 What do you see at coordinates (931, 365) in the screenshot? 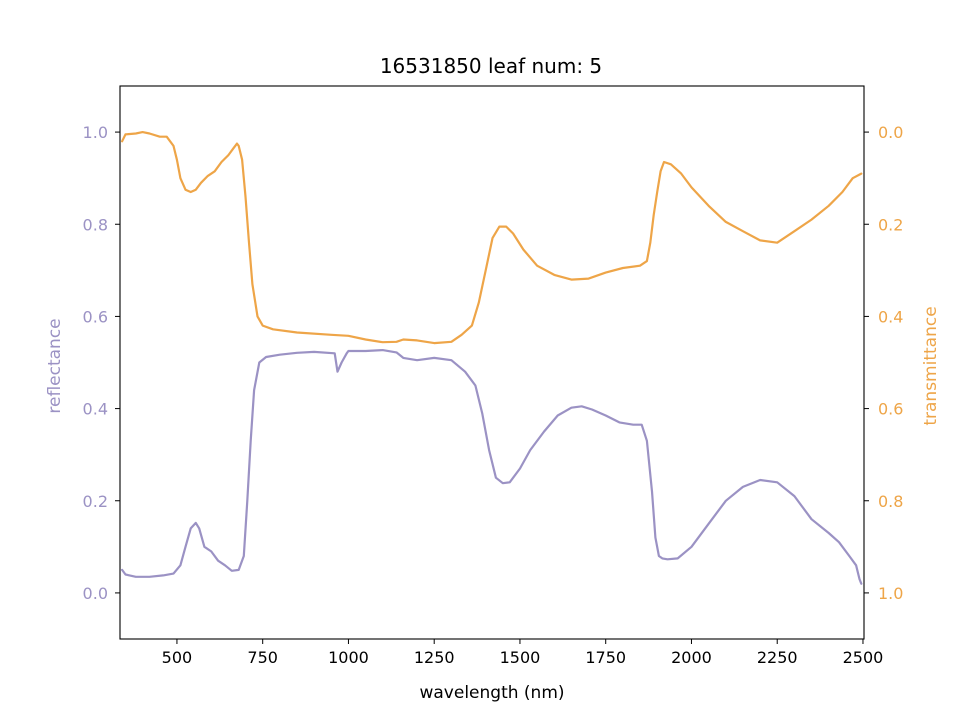
I see `right-axis-label: transmittance` at bounding box center [931, 365].